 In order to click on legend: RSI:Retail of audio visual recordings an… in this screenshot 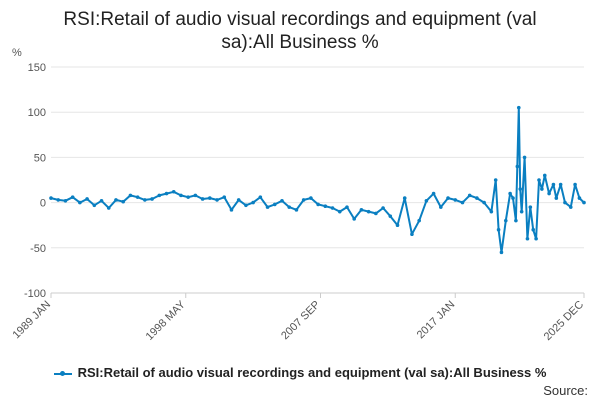, I will do `click(300, 372)`.